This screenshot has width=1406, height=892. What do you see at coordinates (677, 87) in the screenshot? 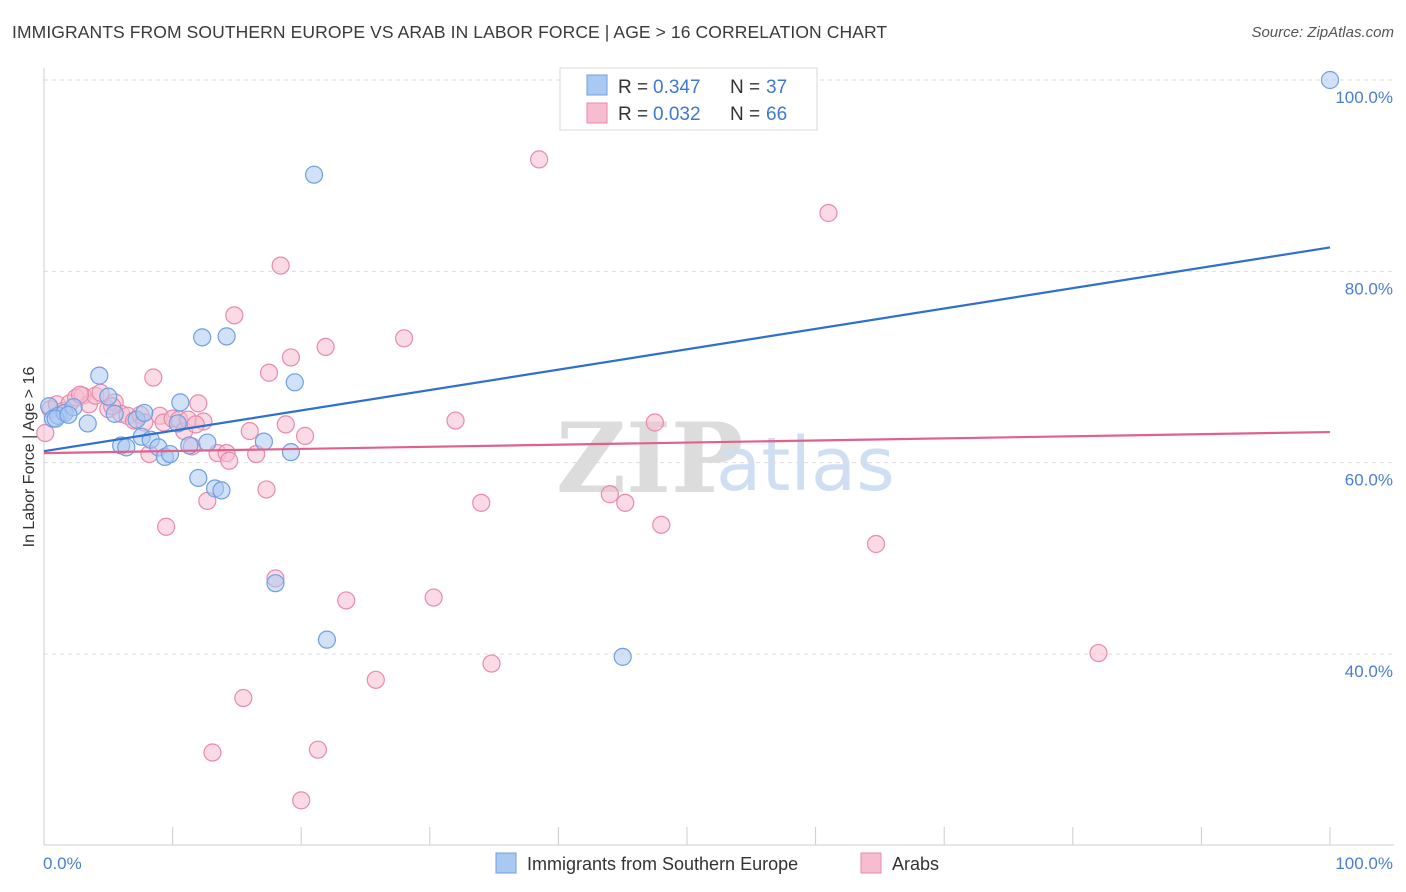
I see `legend-r-value-blue: 0.347` at bounding box center [677, 87].